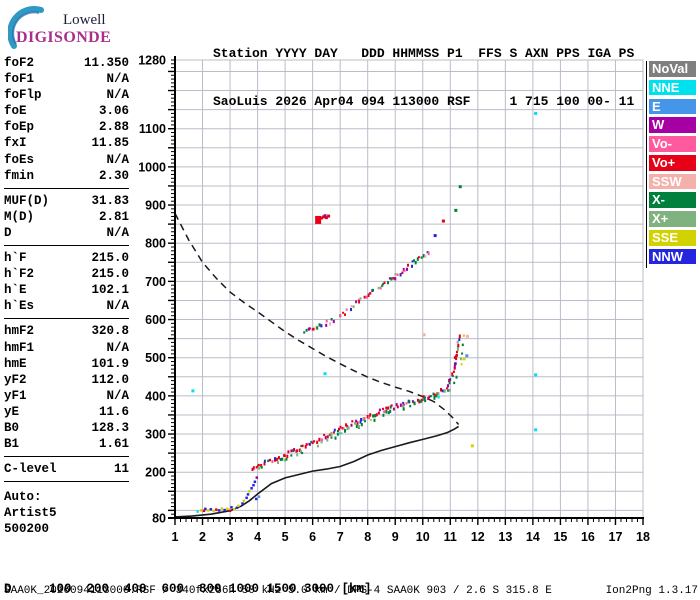 The width and height of the screenshot is (700, 600). I want to click on lowell-digisonde-logo: Lowell DIGISONDE, so click(108, 29).